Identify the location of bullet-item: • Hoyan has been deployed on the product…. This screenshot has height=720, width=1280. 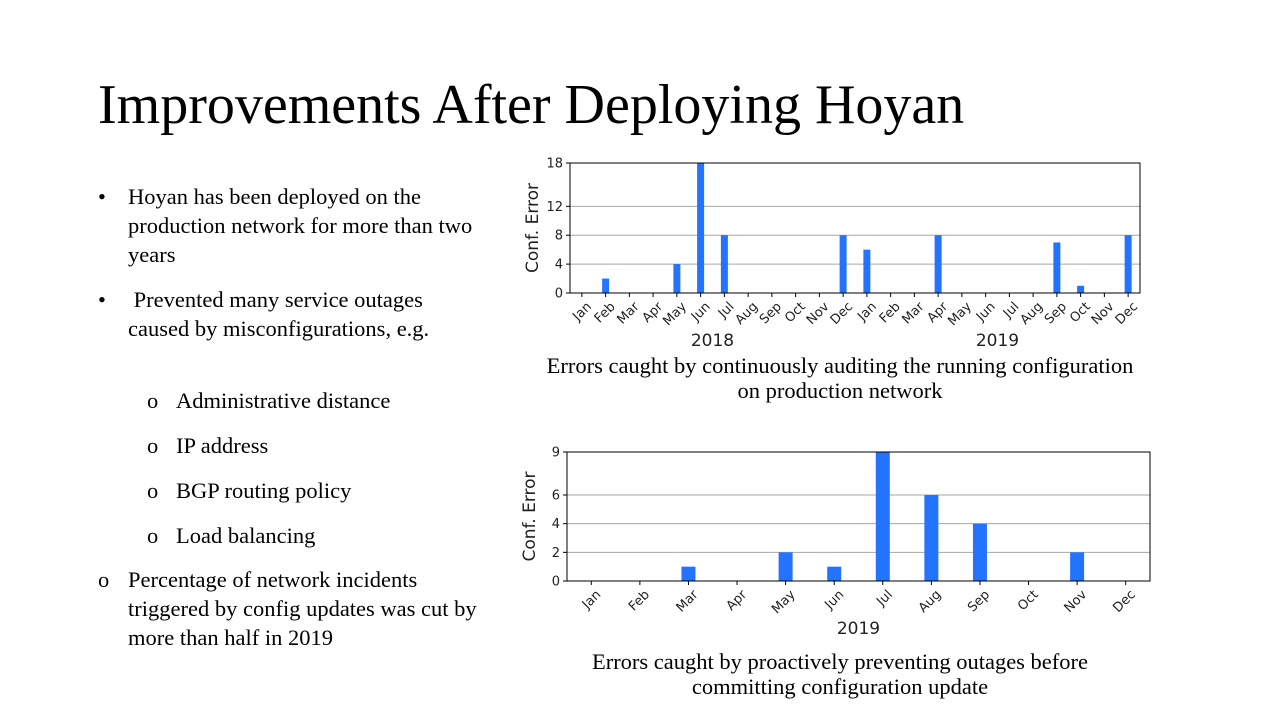
(288, 225).